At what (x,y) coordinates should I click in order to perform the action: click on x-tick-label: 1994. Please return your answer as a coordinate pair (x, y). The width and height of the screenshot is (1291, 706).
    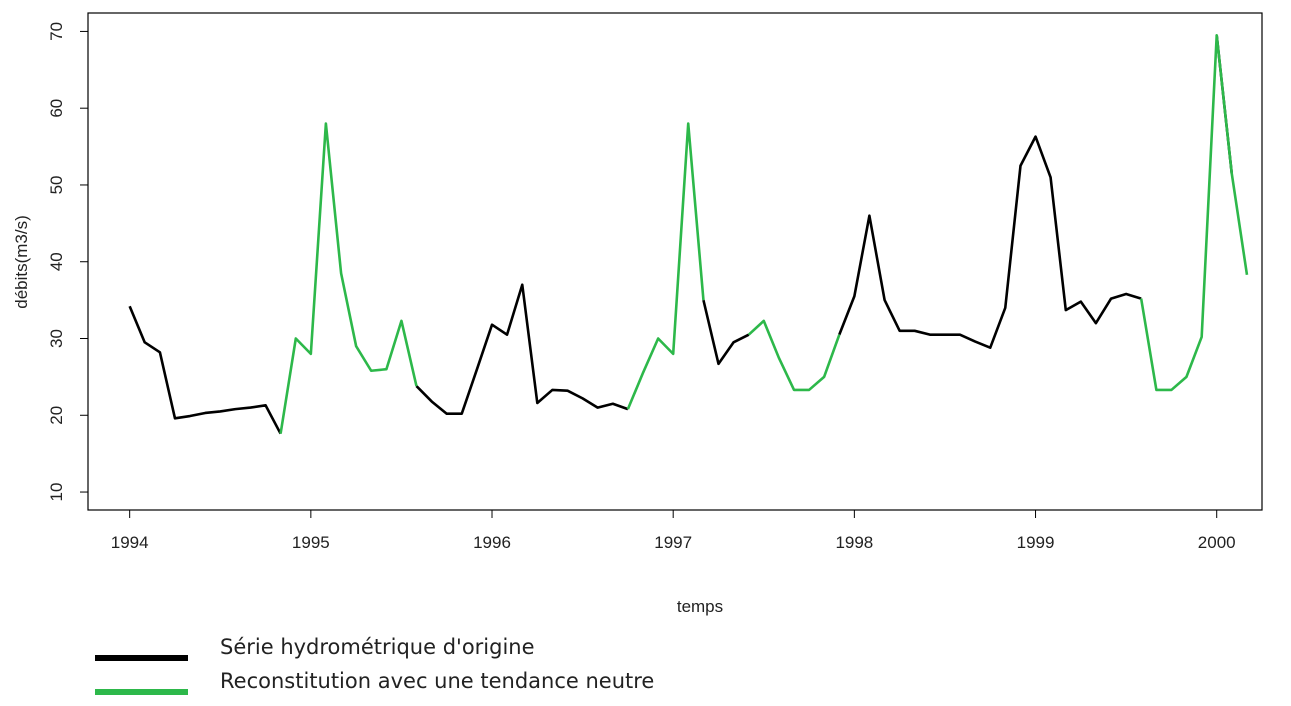
    Looking at the image, I should click on (130, 542).